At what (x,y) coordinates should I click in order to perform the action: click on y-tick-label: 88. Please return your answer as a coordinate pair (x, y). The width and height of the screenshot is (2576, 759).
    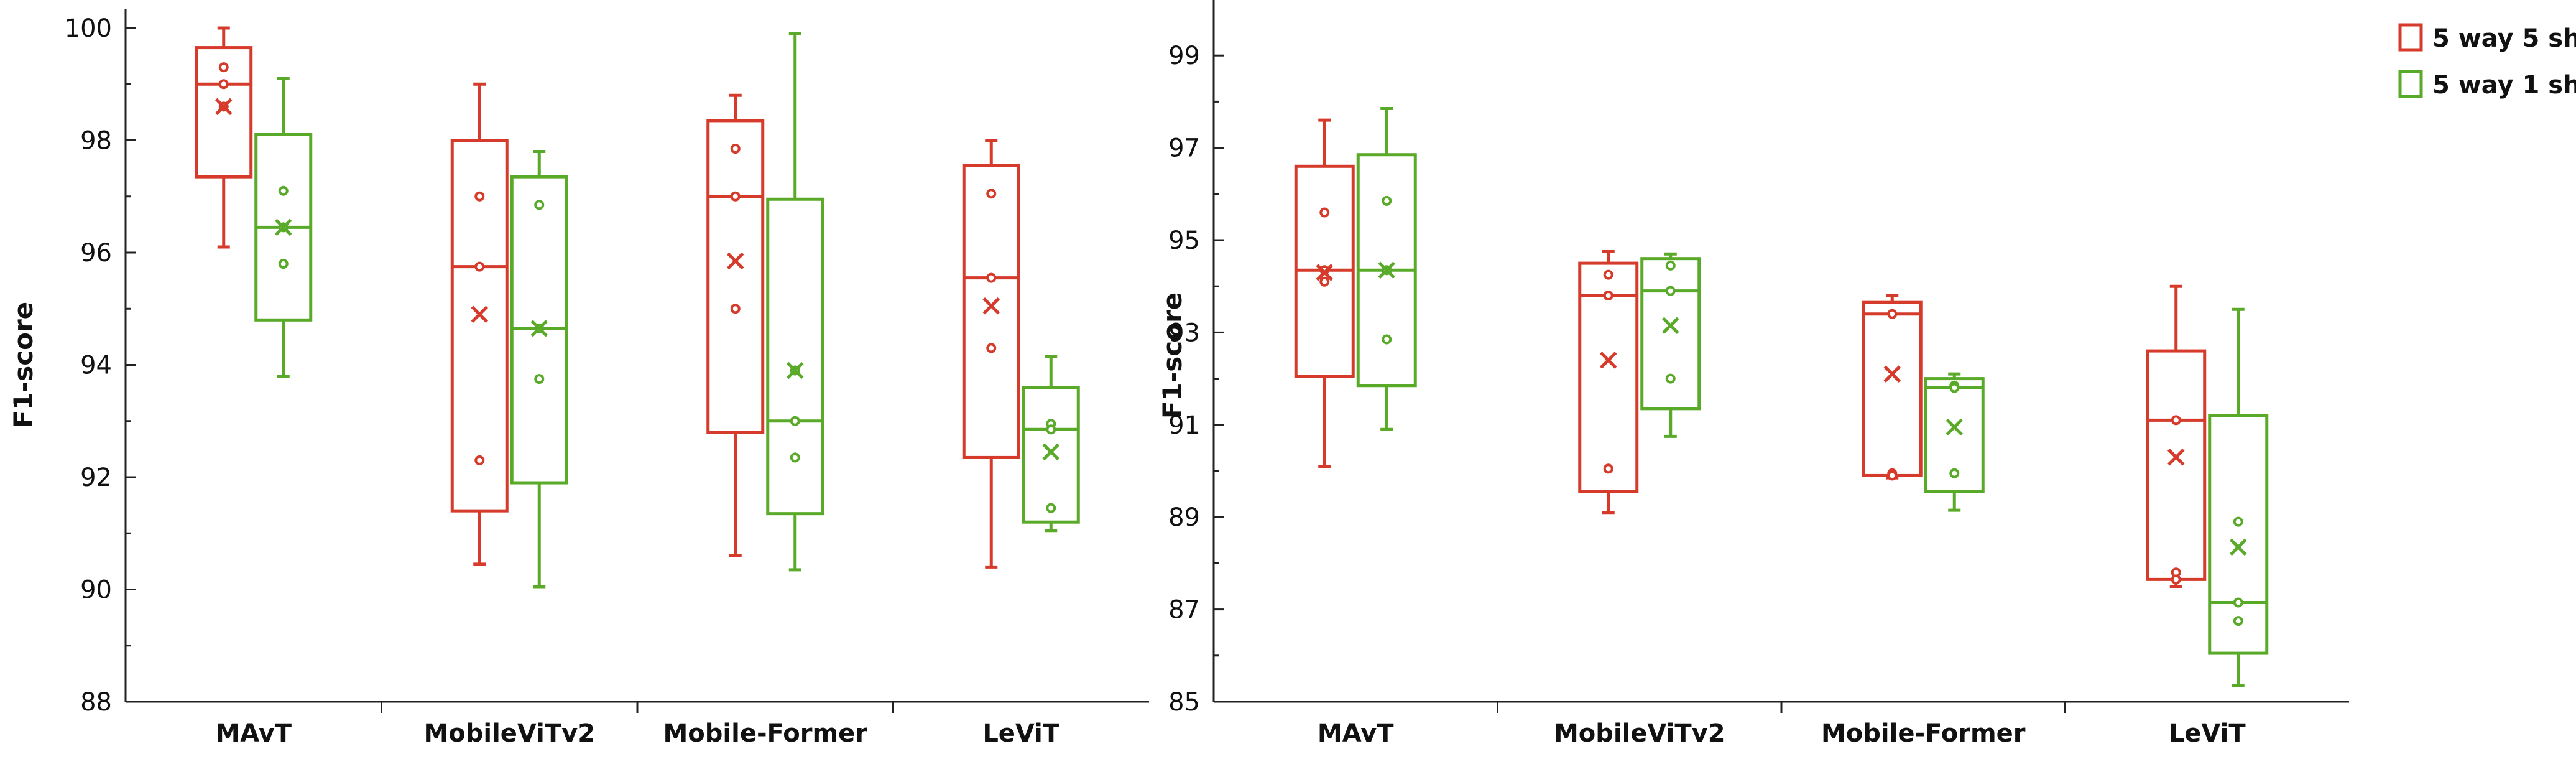
    Looking at the image, I should click on (96, 702).